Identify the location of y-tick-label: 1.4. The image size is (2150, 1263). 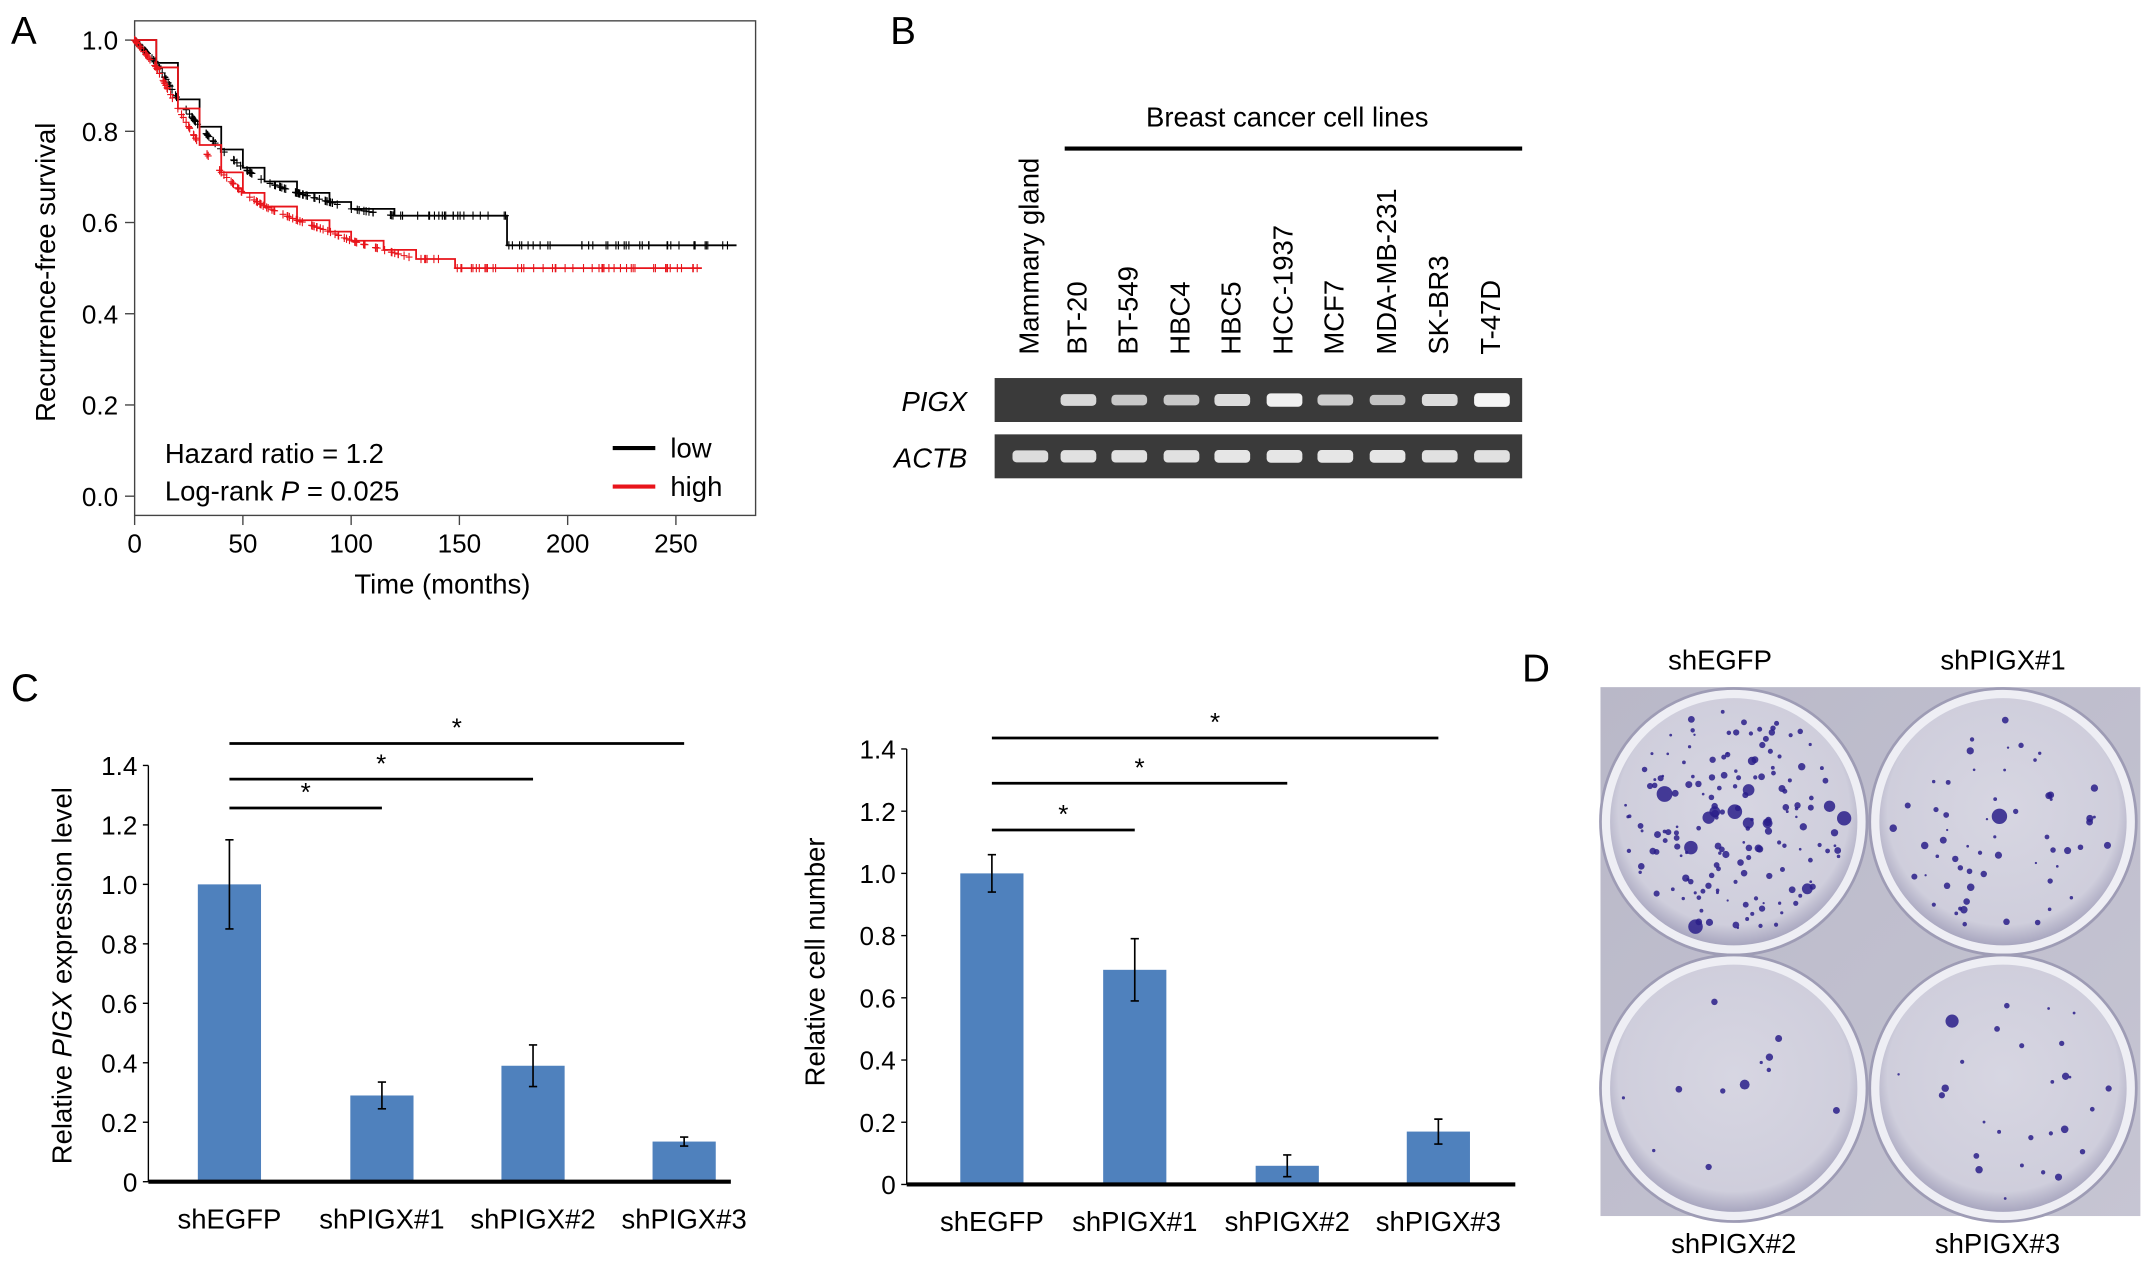
(877, 750).